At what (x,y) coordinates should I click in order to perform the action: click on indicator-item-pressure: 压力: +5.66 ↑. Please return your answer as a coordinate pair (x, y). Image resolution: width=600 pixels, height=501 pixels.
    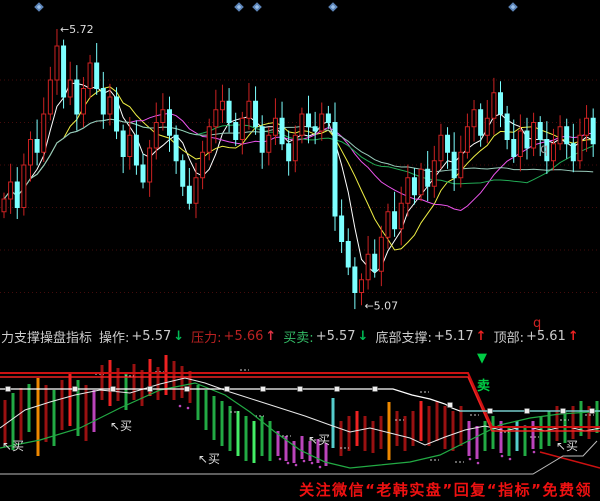
    Looking at the image, I should click on (233, 336).